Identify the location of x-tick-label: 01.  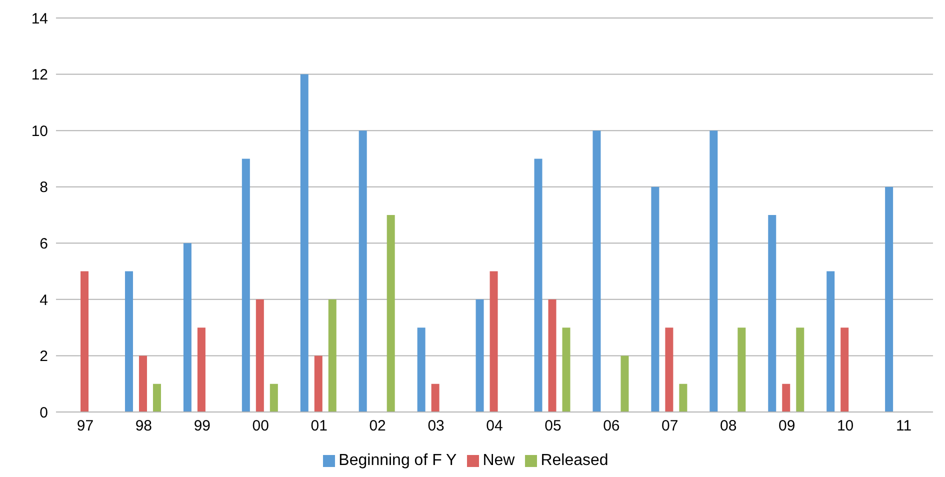
(319, 426).